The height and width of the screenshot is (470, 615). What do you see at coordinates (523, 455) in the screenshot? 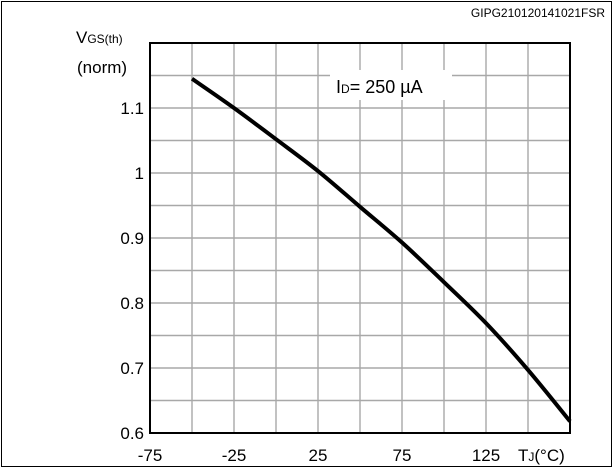
I see `x-axis-label-main: T` at bounding box center [523, 455].